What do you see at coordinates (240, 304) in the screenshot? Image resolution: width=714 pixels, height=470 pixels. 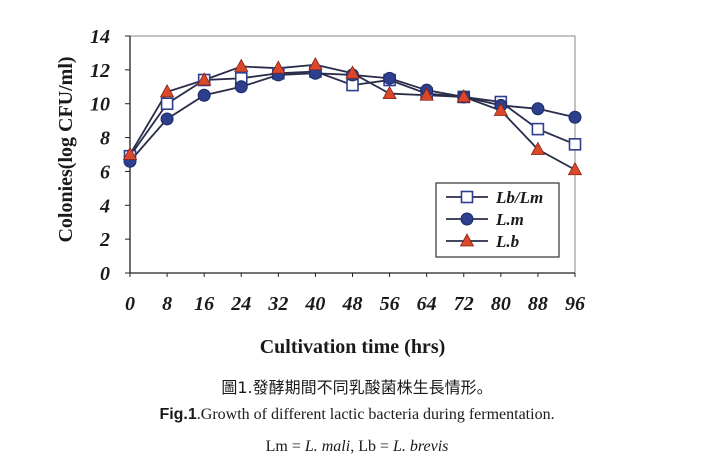 I see `x-tick-label: 24` at bounding box center [240, 304].